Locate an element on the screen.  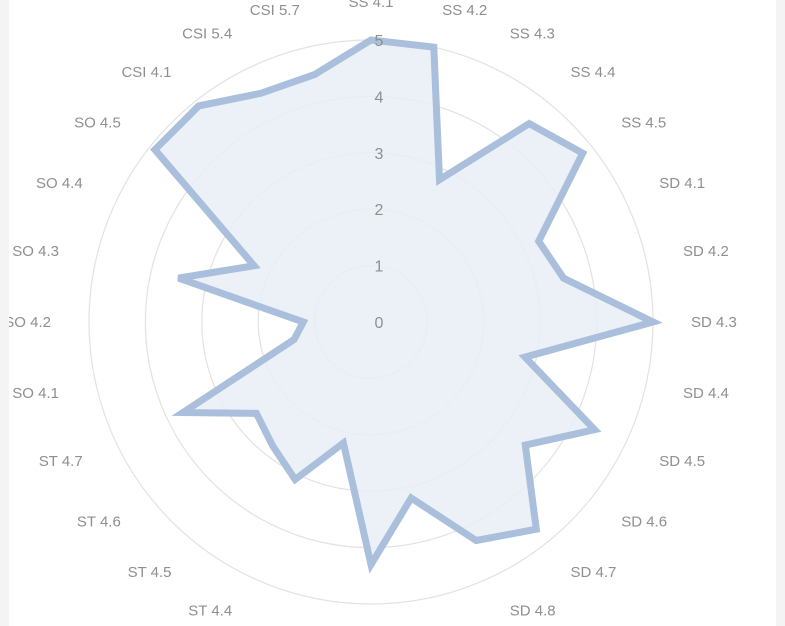
category-label-st-4-6: ST 4.6 is located at coordinates (99, 522).